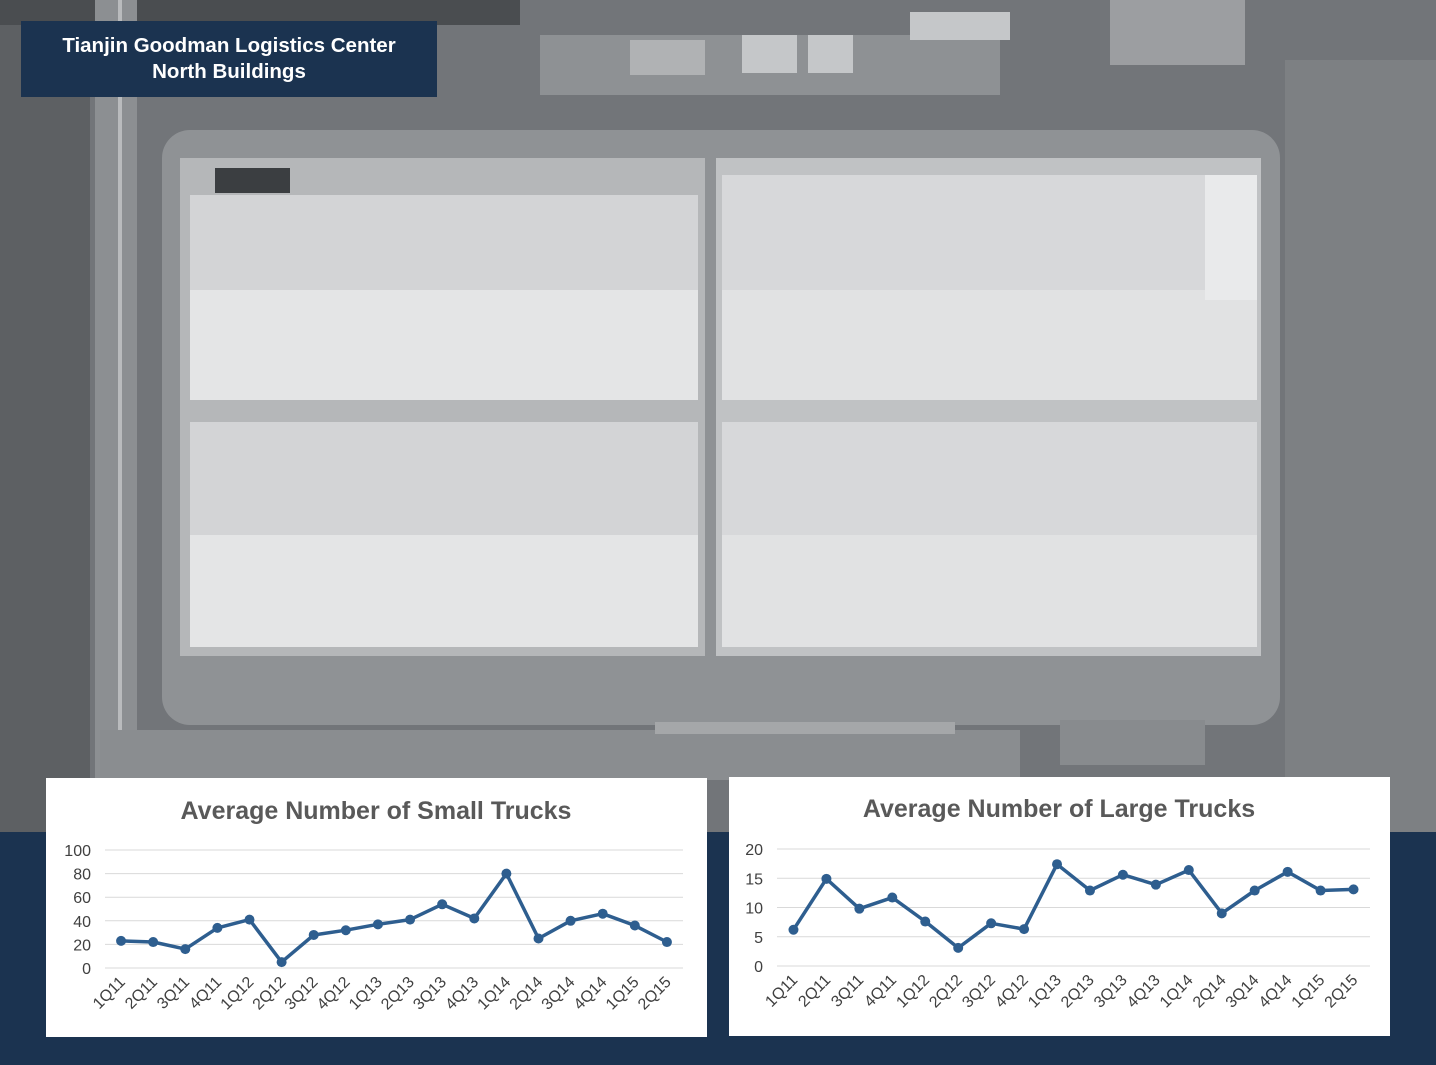 The height and width of the screenshot is (1065, 1436). Describe the element at coordinates (82, 922) in the screenshot. I see `small-trucks-y-tick-label: 40` at that location.